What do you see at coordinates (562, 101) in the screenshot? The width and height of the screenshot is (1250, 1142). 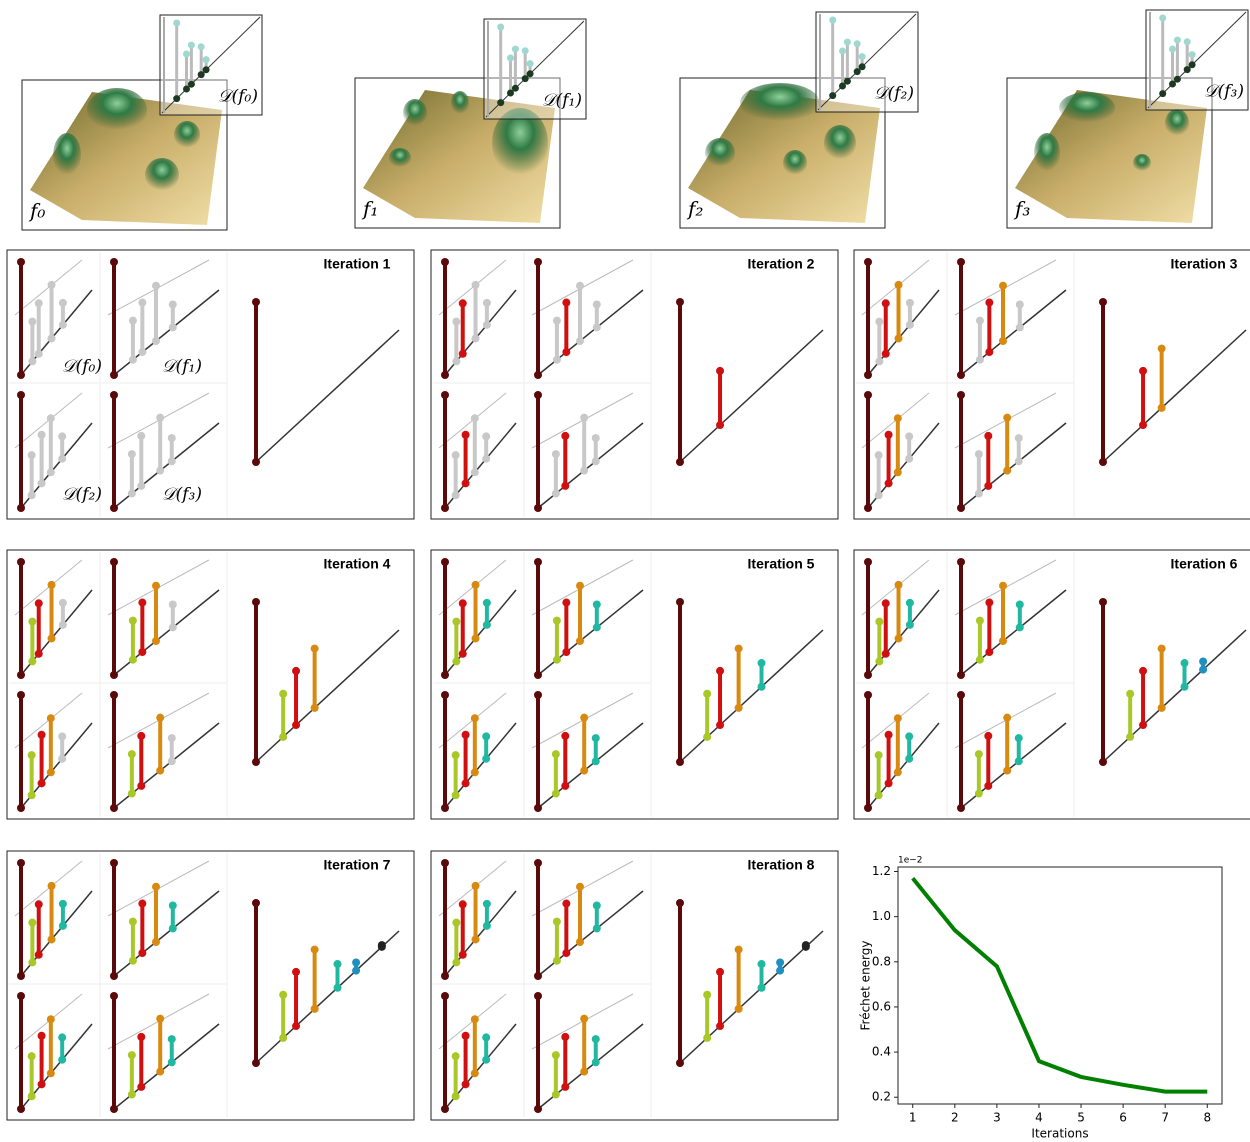 I see `diagram-label: 𝒟(f₁)` at bounding box center [562, 101].